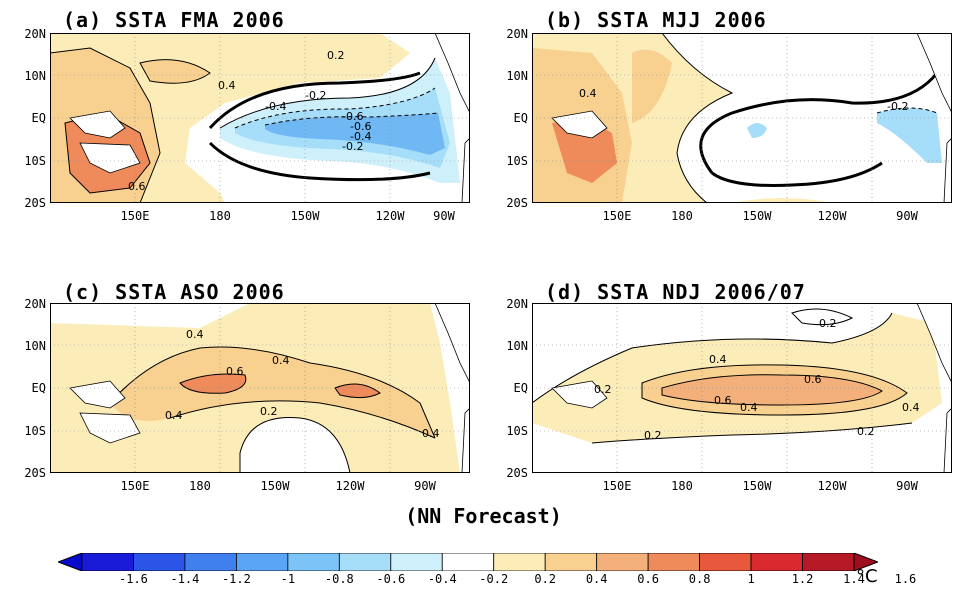 The width and height of the screenshot is (967, 603). I want to click on colorbar-tick-label: 0.2, so click(545, 579).